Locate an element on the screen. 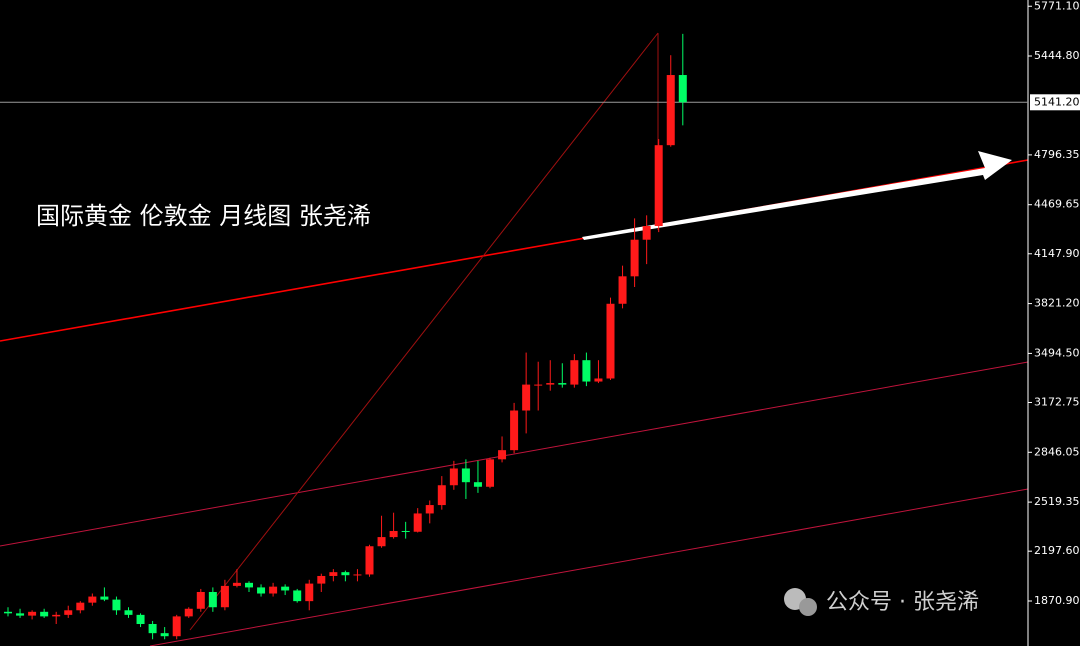  y-tick-label: 3172.75 is located at coordinates (1057, 401).